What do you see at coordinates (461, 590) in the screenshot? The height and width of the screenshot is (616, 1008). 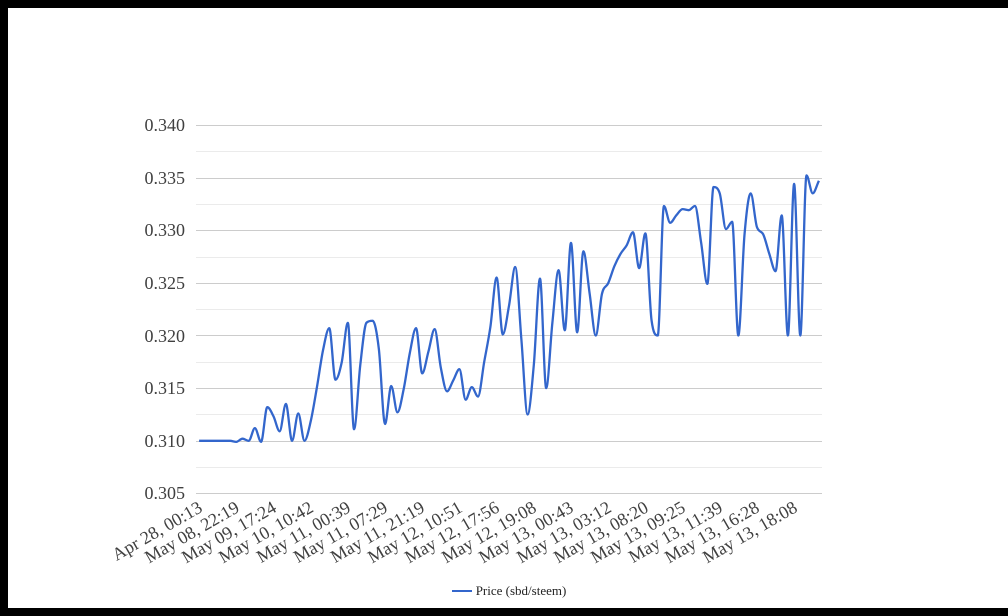 I see `legend-line-swatch` at bounding box center [461, 590].